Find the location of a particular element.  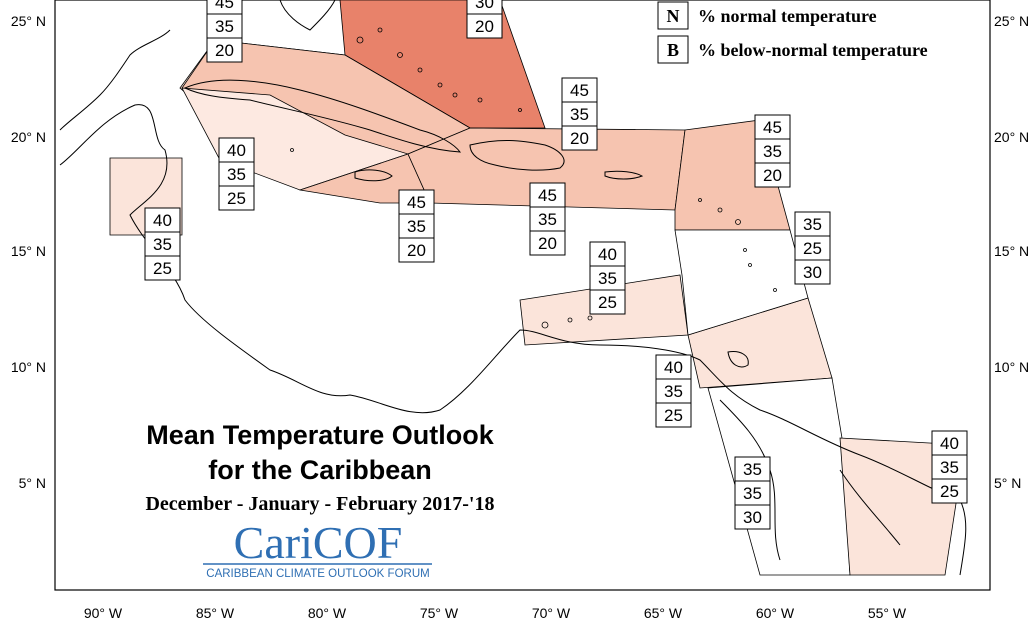

x-tick-label: 85° W is located at coordinates (215, 613).